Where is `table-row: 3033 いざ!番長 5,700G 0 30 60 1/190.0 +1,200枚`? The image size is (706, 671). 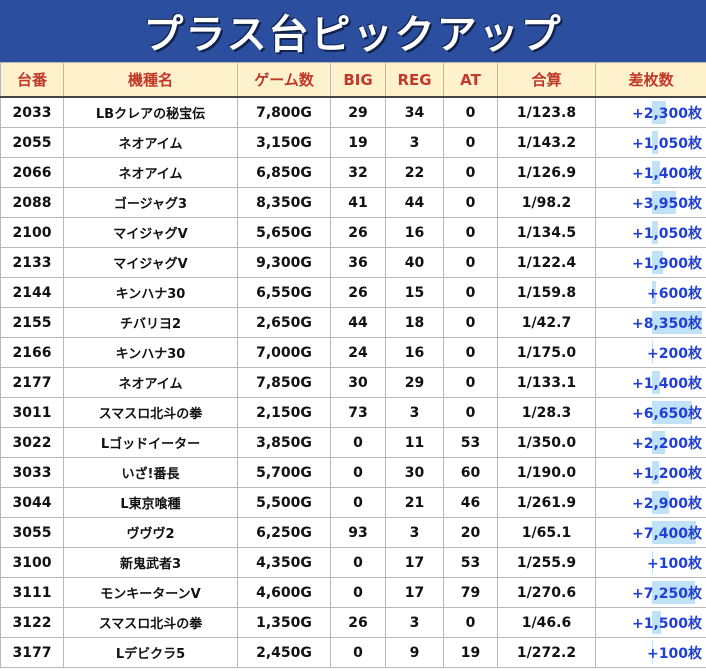 table-row: 3033 いざ!番長 5,700G 0 30 60 1/190.0 +1,200枚 is located at coordinates (353, 472).